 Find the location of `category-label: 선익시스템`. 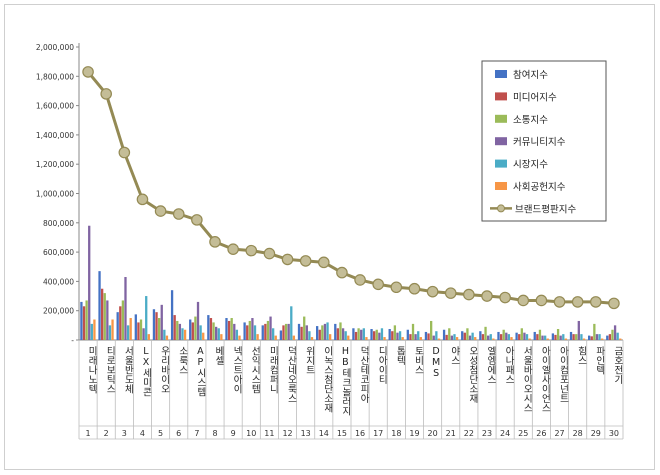

category-label: 선익시스템 is located at coordinates (254, 370).